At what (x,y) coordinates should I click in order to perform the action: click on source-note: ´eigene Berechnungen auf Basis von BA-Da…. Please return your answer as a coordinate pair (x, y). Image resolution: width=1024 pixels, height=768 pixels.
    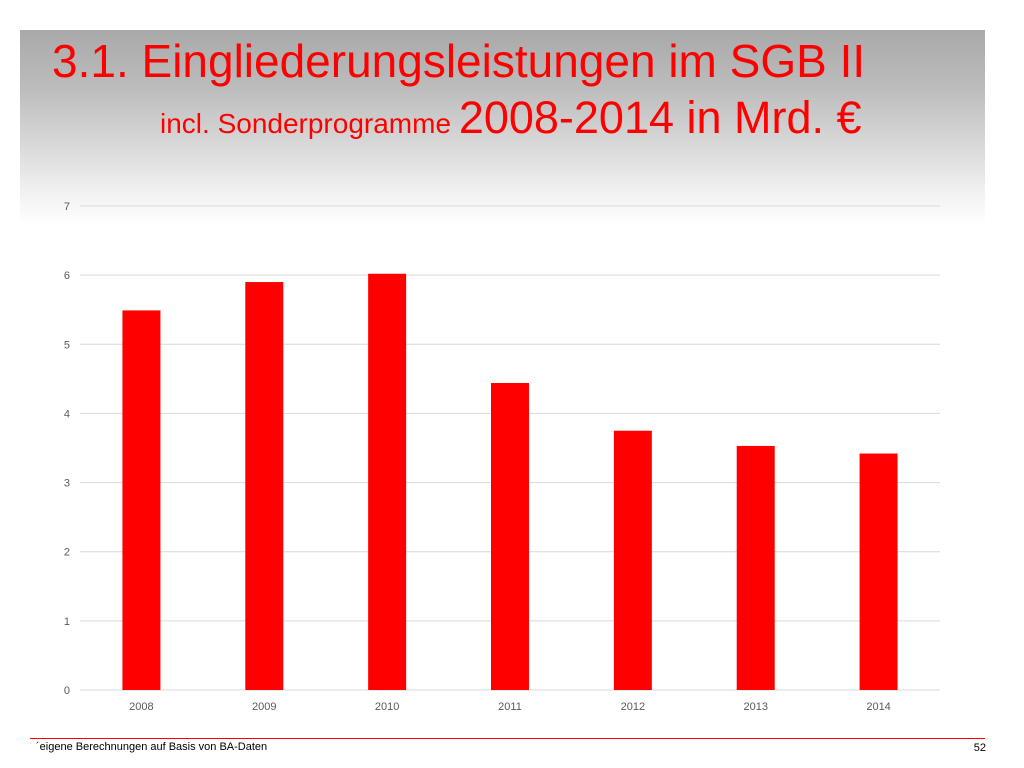
    Looking at the image, I should click on (152, 747).